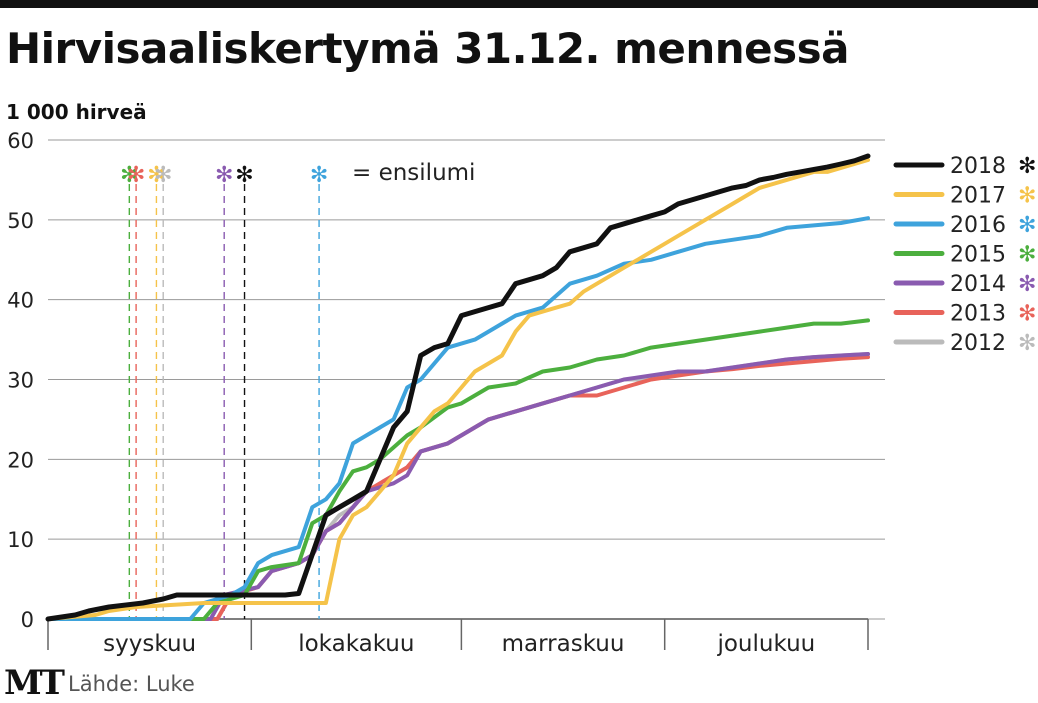  Describe the element at coordinates (20, 460) in the screenshot. I see `y-tick-label-20: 20` at that location.